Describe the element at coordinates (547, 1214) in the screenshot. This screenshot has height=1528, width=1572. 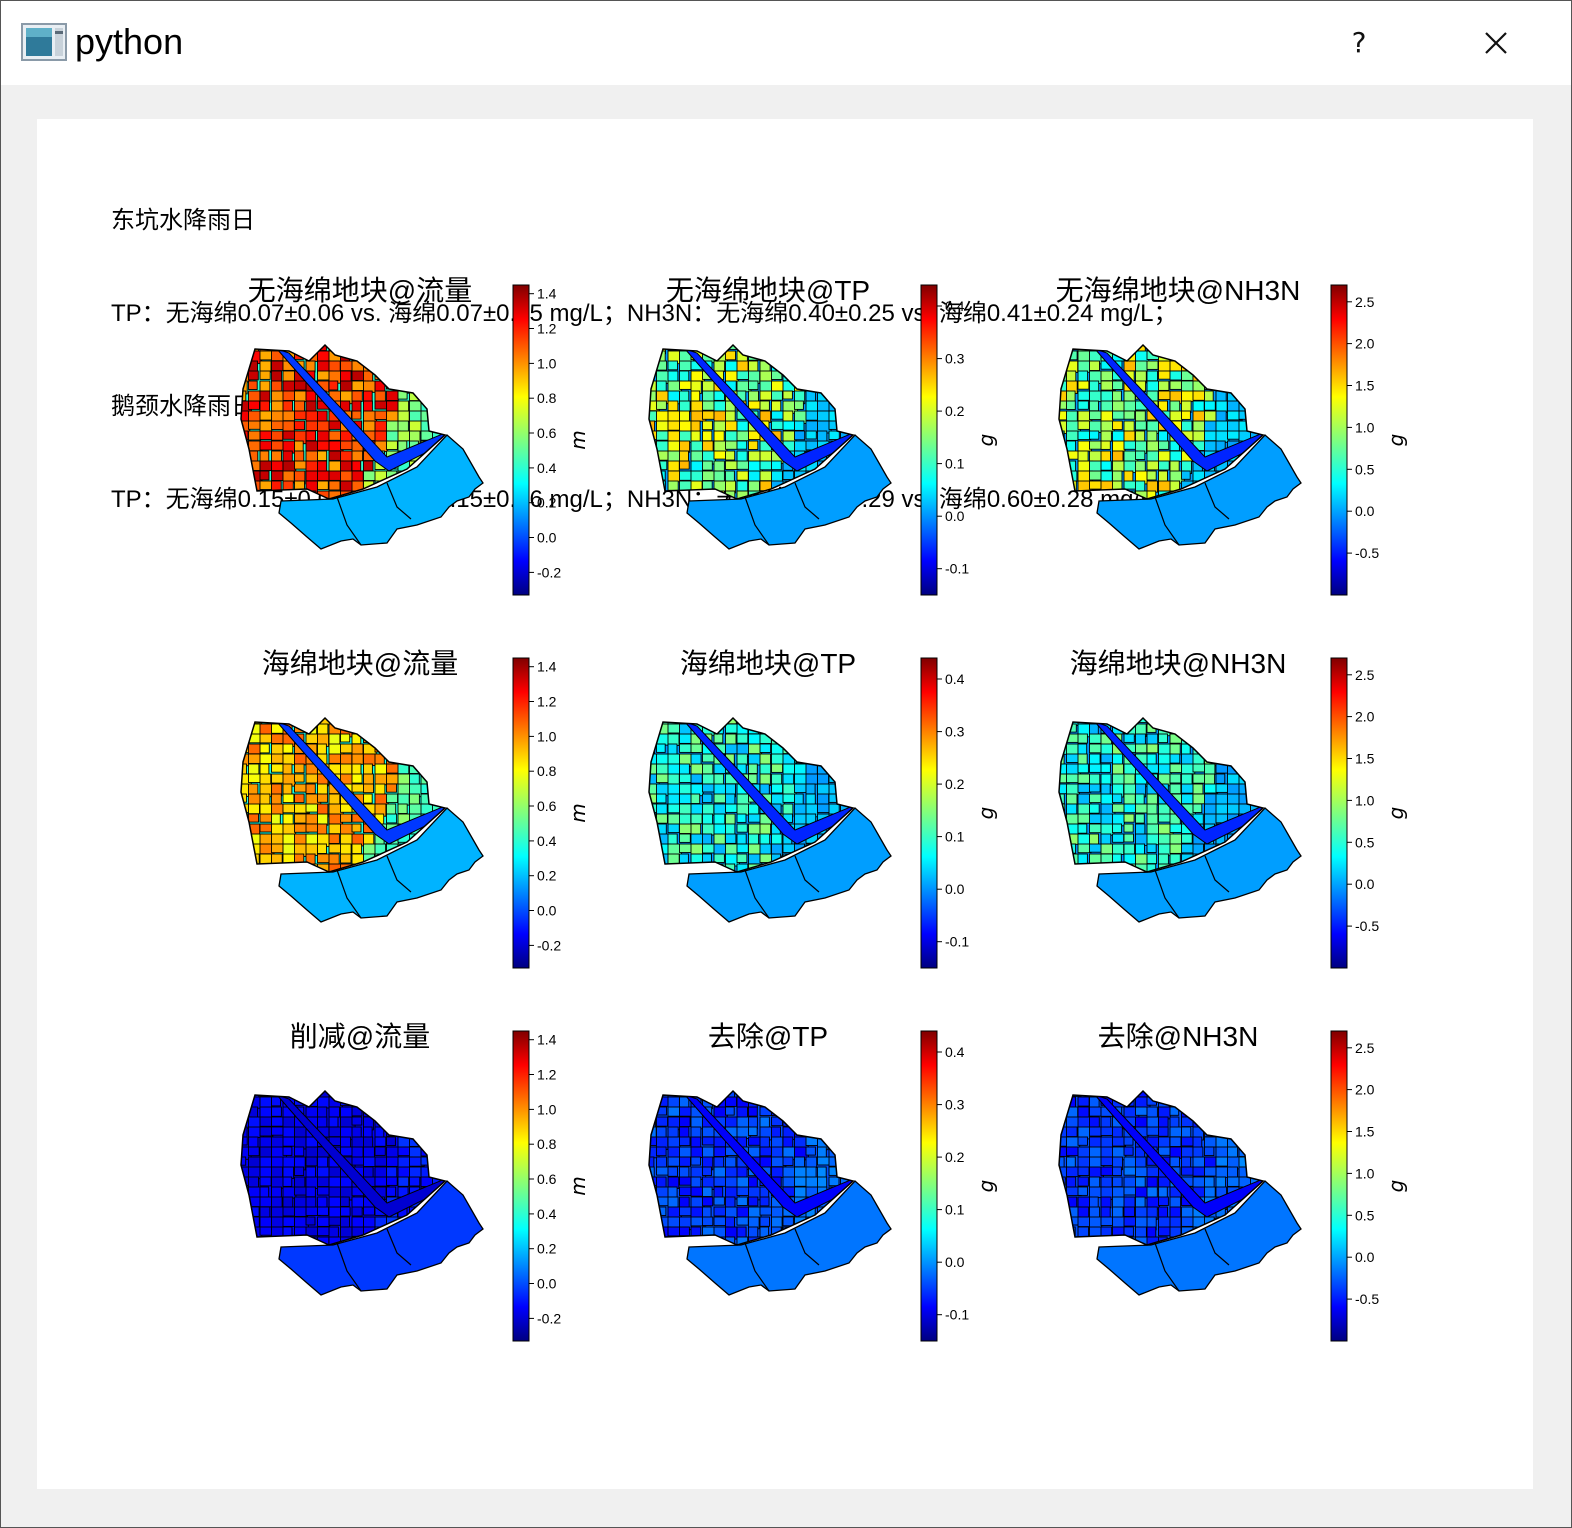
I see `colorbar-tick-label: 0.4` at that location.